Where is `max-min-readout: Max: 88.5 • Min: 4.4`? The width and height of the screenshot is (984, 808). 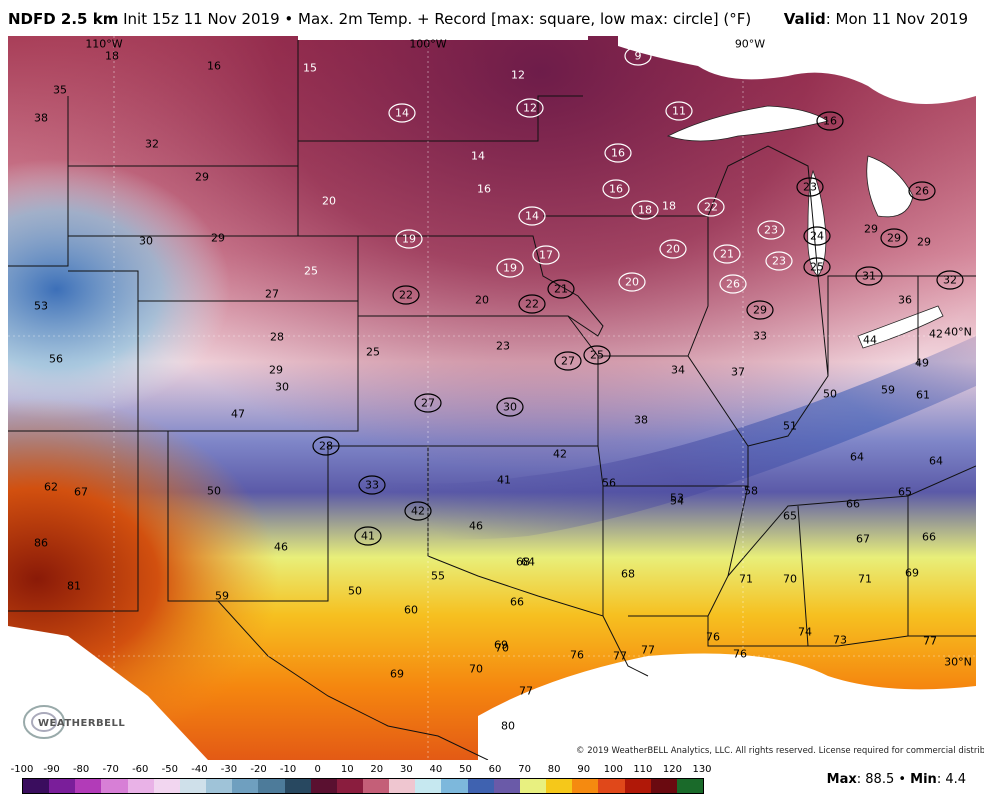 max-min-readout: Max: 88.5 • Min: 4.4 is located at coordinates (896, 779).